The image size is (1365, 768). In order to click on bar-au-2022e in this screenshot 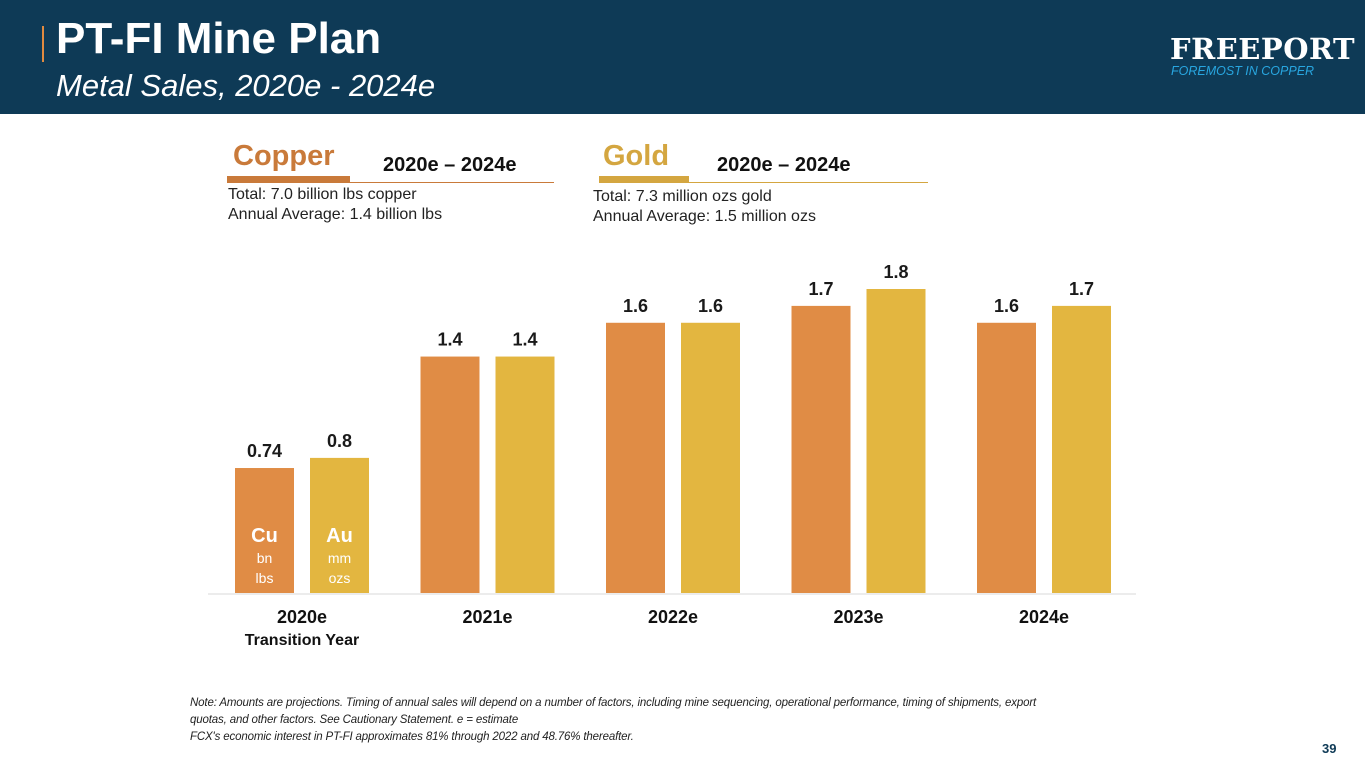, I will do `click(710, 457)`.